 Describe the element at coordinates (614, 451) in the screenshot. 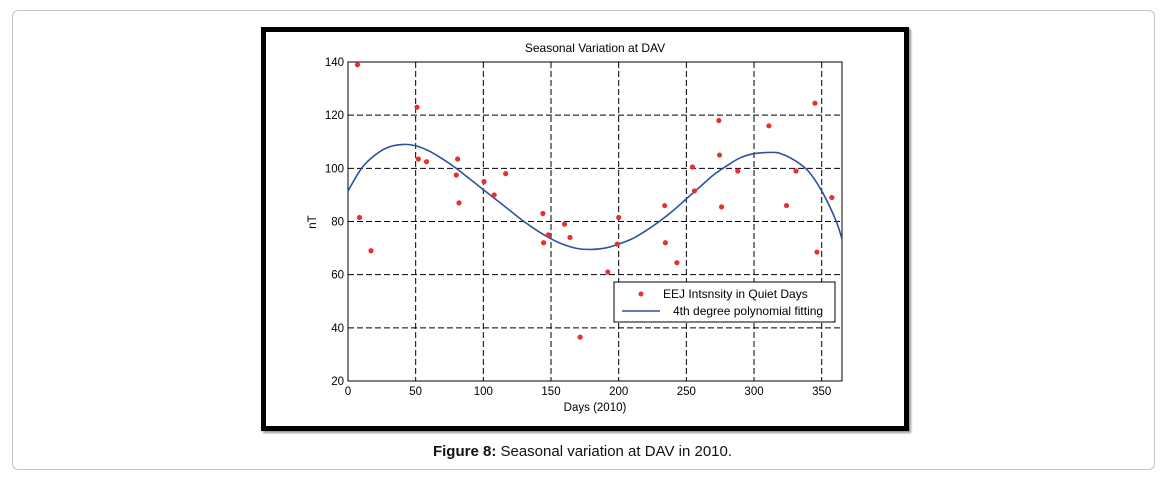

I see `caption-text: Seasonal variation at DAV in 2010.` at that location.